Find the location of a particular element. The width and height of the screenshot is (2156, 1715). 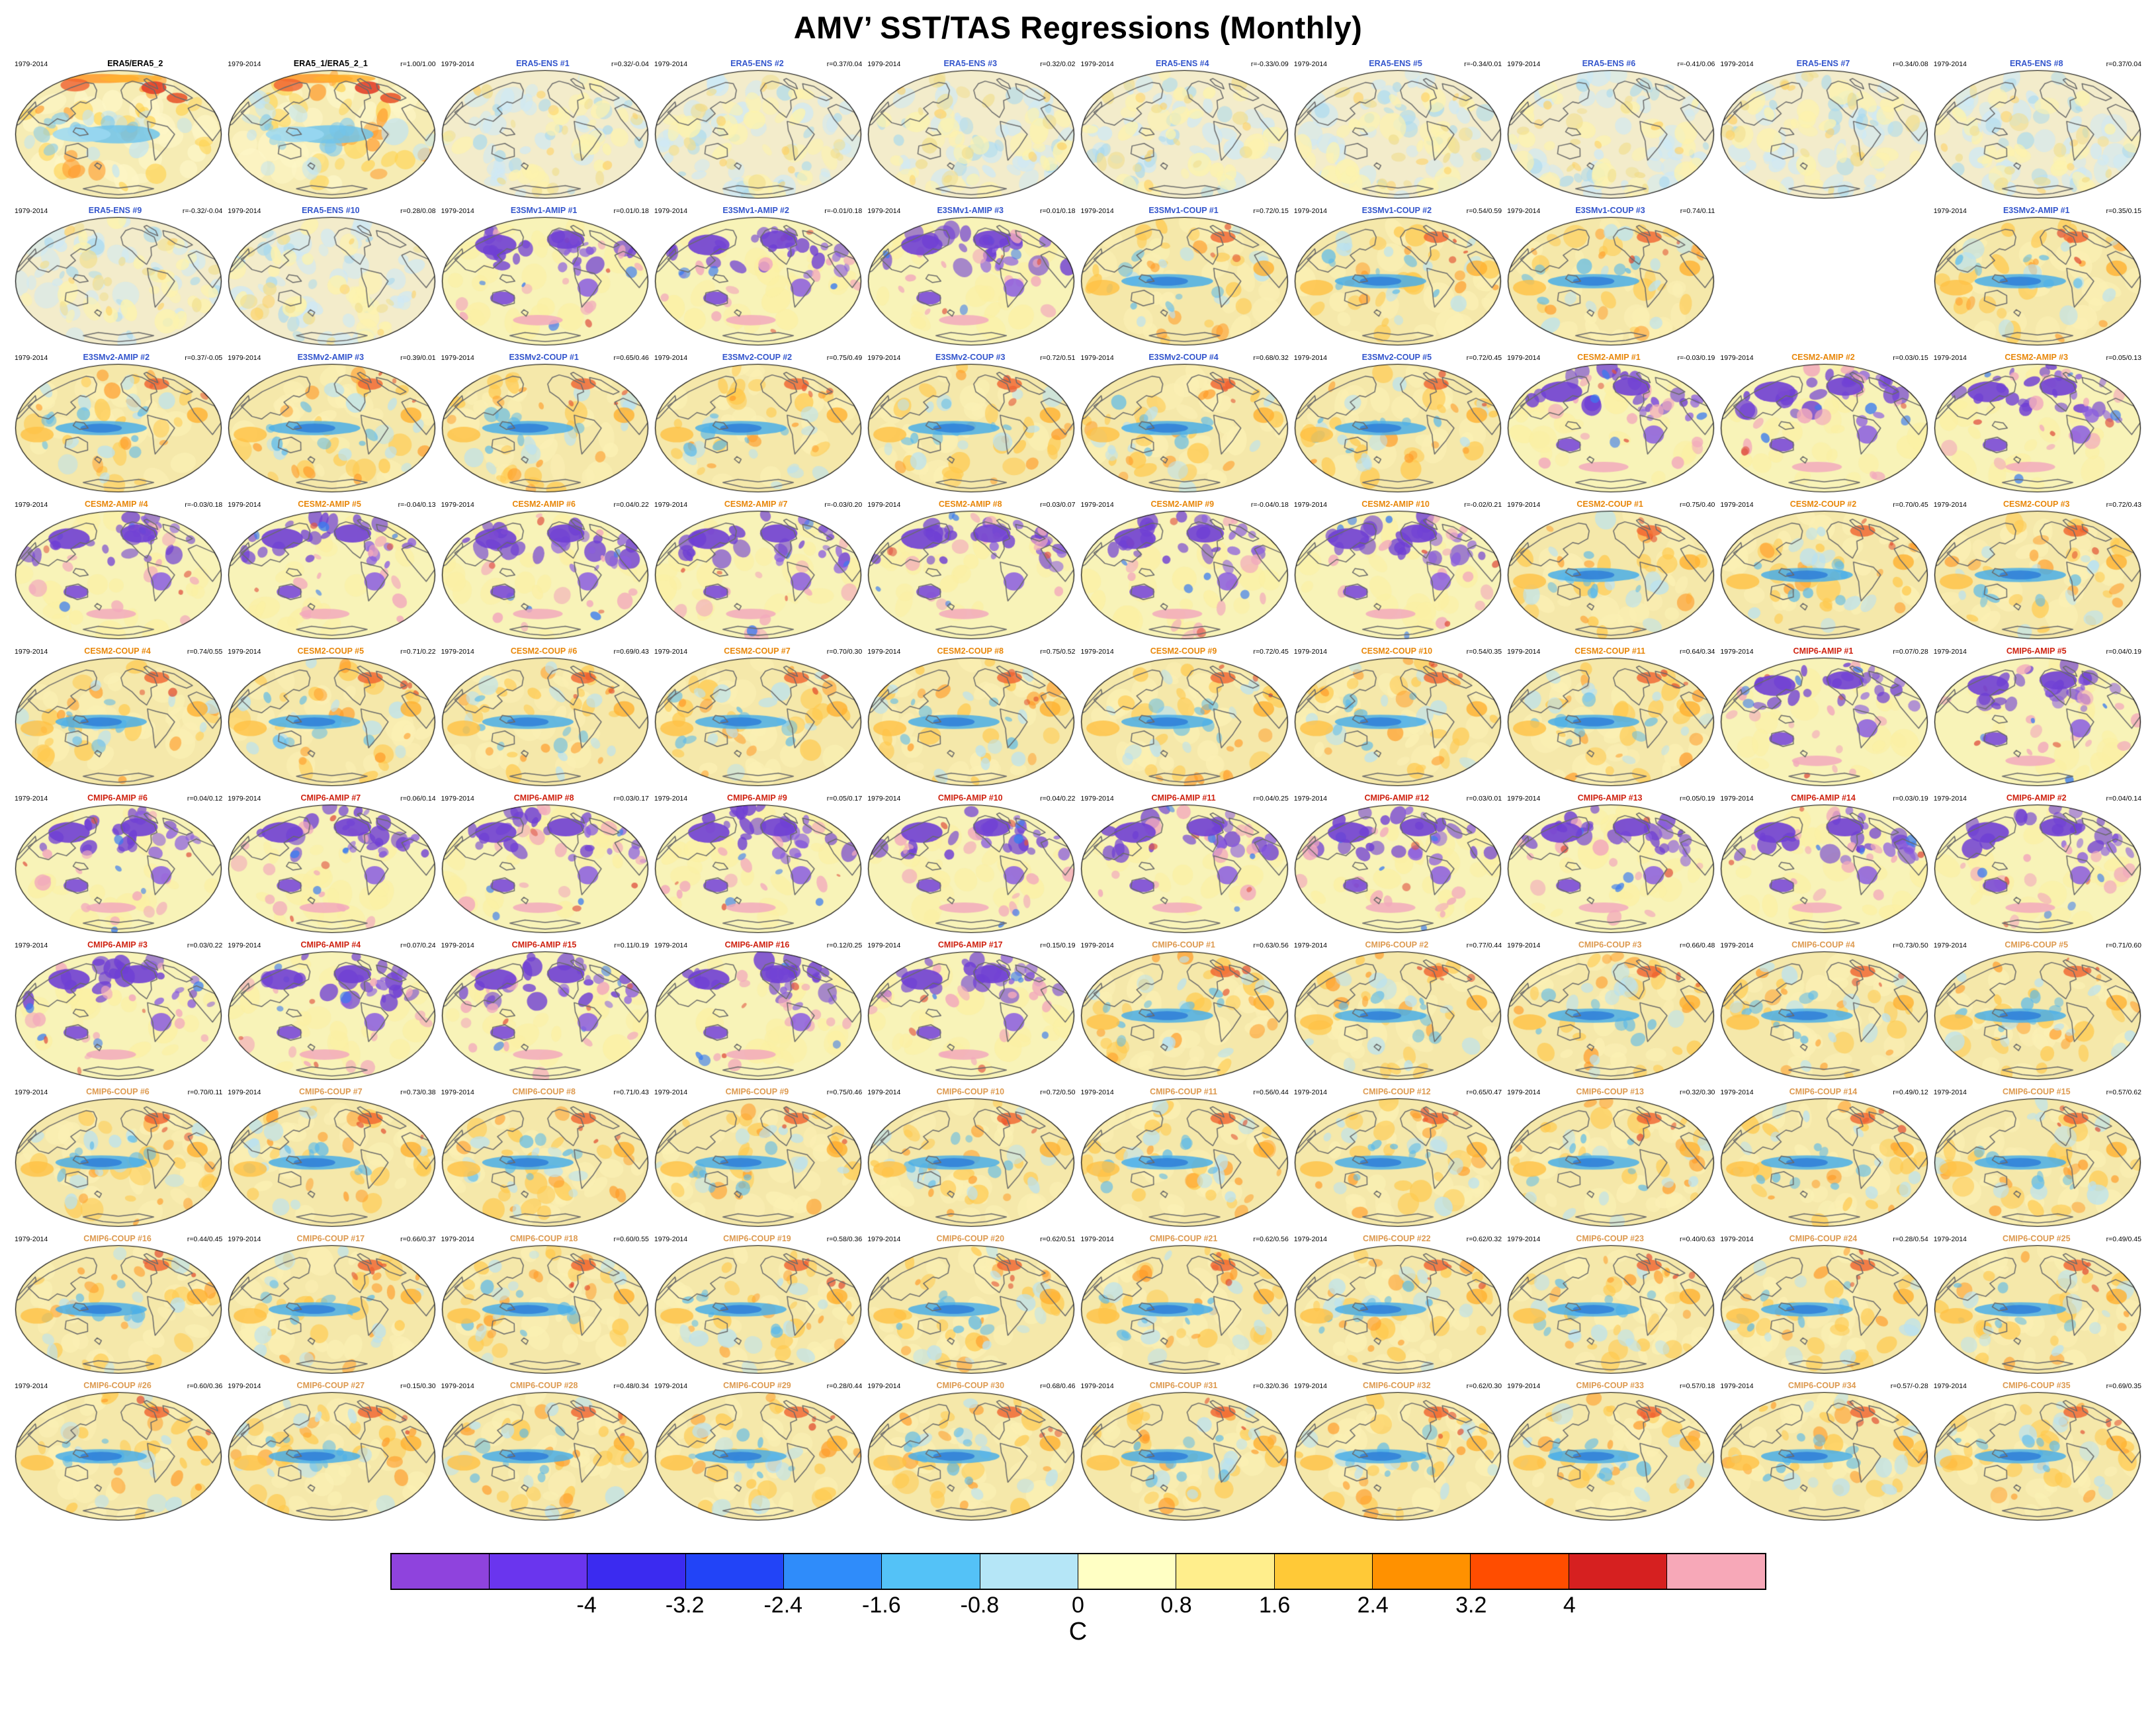

panel-header: 1979-2014 CESM2-AMIP #5 r=-0.04/0.13 is located at coordinates (331, 505).